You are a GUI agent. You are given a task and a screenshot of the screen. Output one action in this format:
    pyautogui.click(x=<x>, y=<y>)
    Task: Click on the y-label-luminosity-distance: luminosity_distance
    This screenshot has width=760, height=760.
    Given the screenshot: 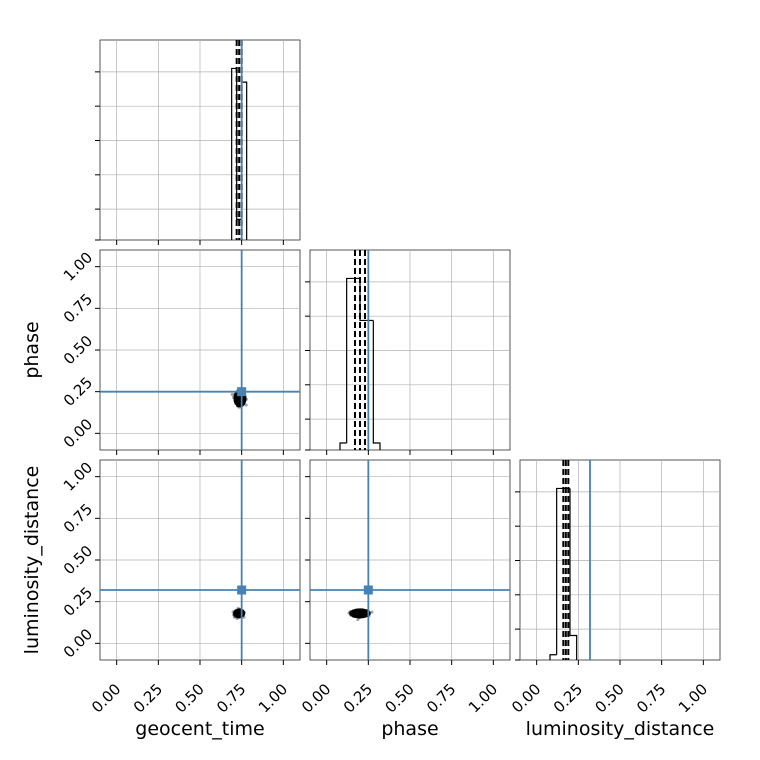 What is the action you would take?
    pyautogui.click(x=32, y=560)
    